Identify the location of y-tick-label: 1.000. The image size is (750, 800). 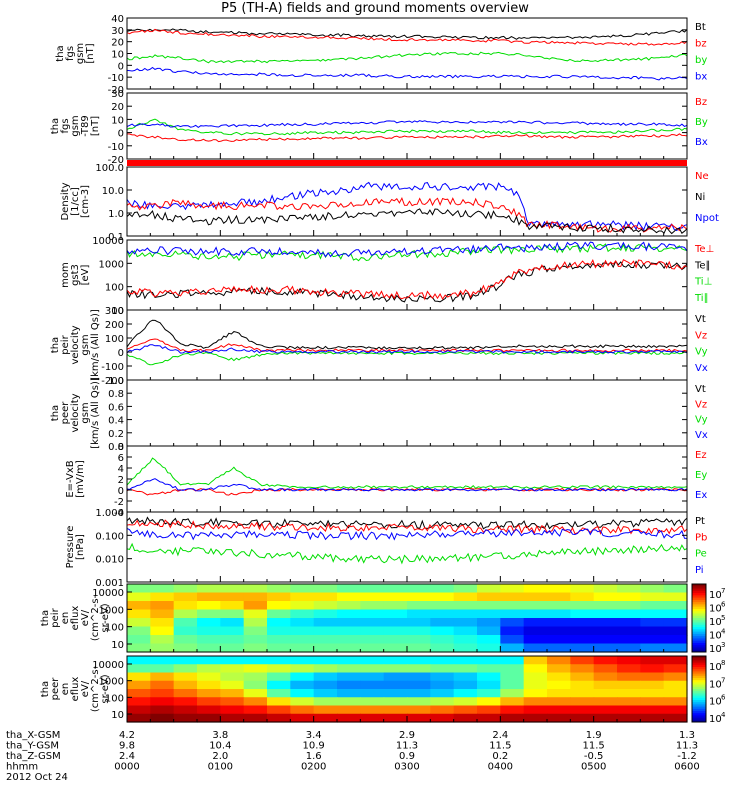
(109, 513).